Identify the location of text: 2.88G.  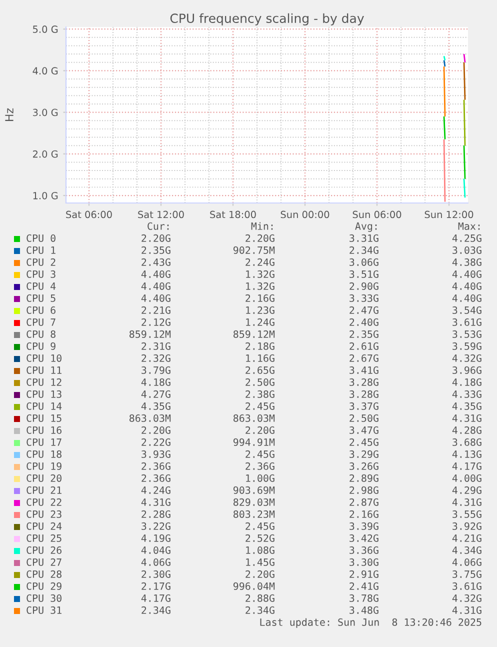
(260, 598).